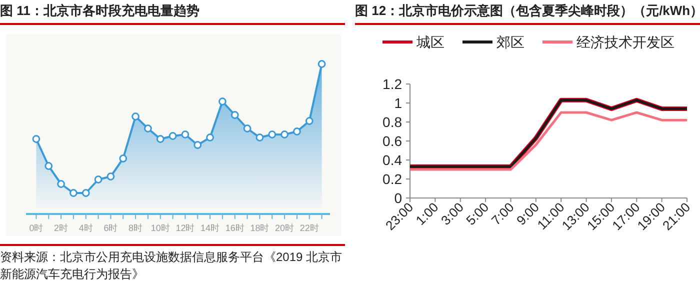 This screenshot has height=289, width=700. Describe the element at coordinates (398, 103) in the screenshot. I see `y-tick-label: 1` at that location.